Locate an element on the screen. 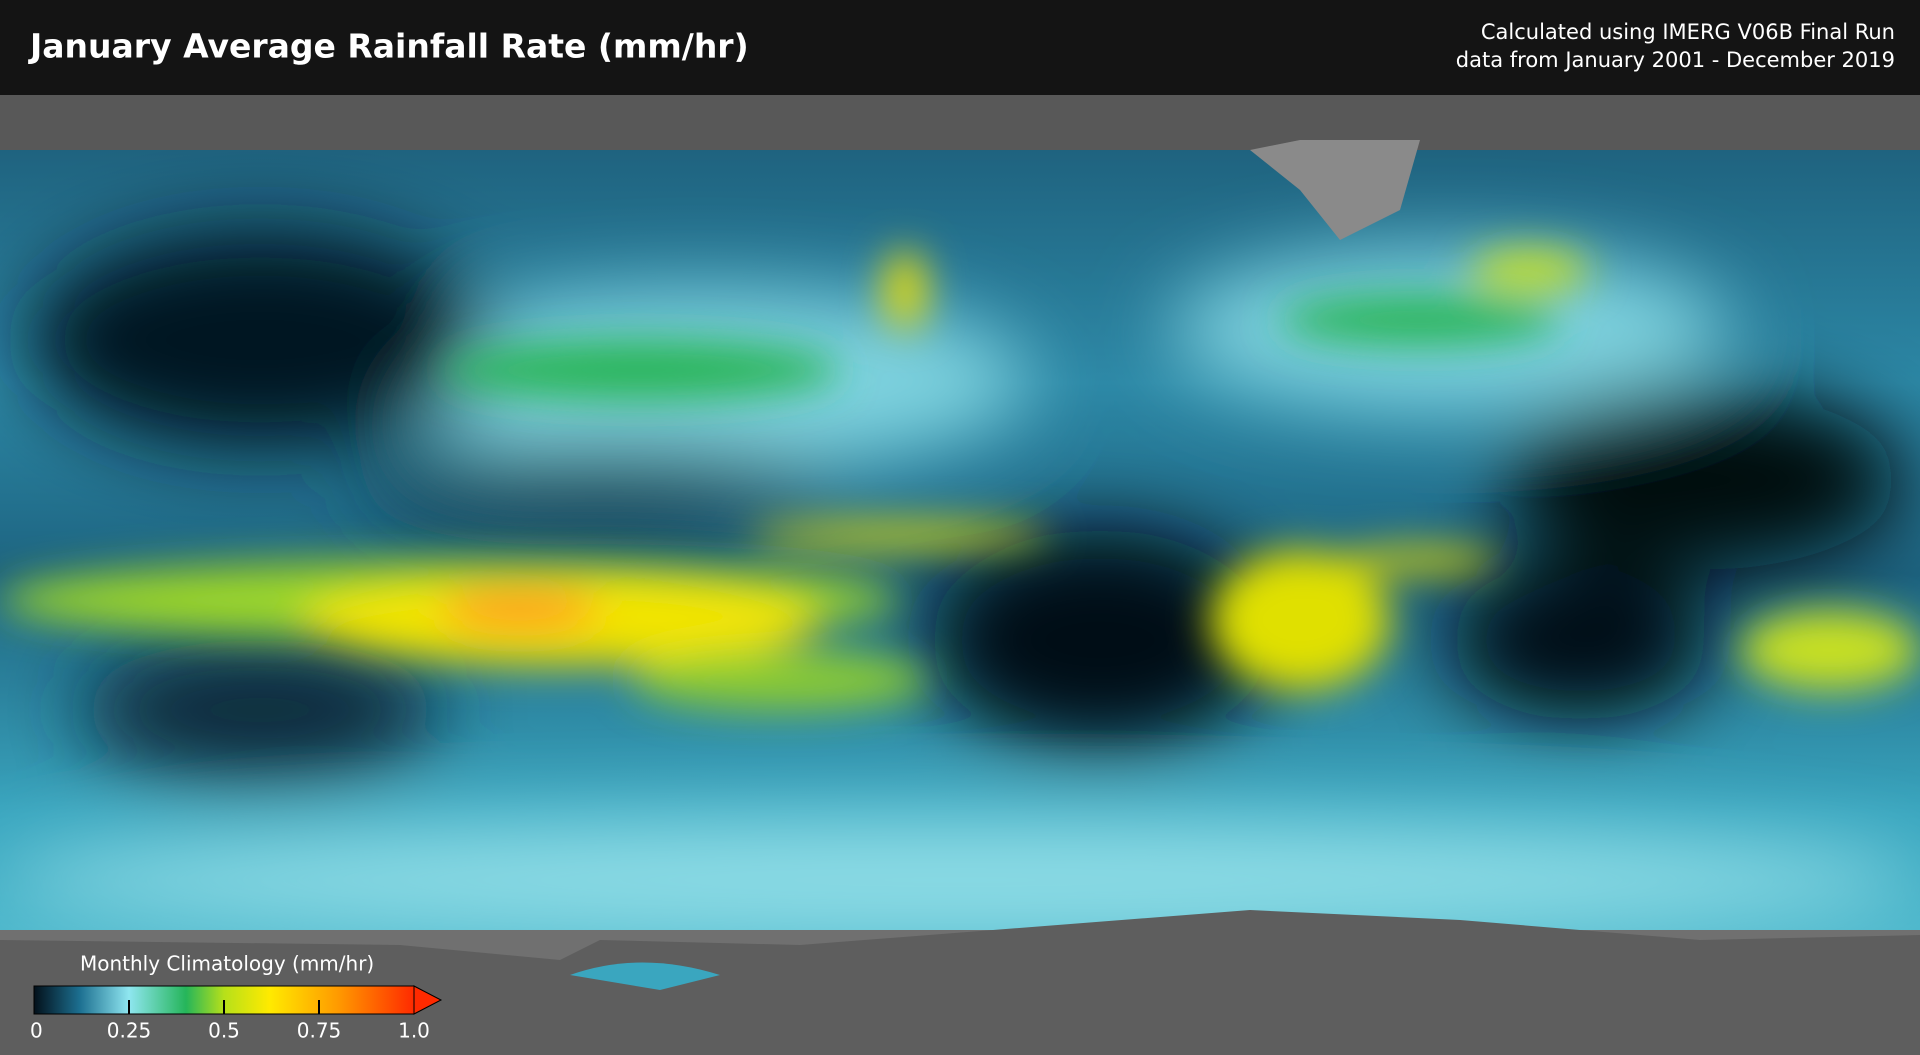  color-bar-arrow is located at coordinates (428, 1000).